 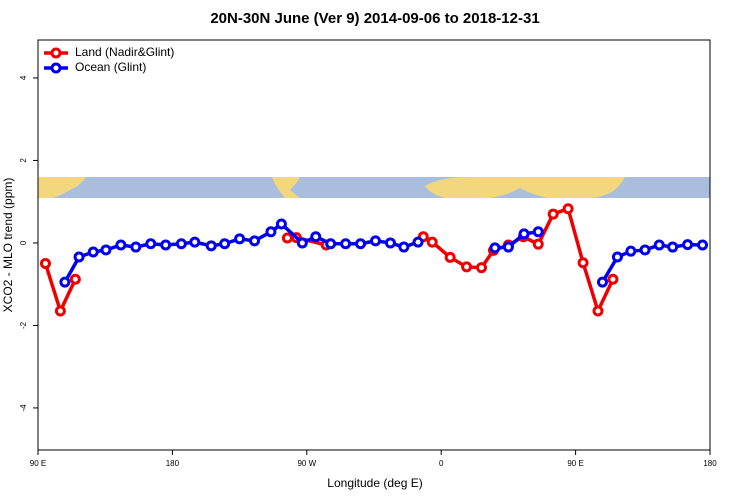 What do you see at coordinates (374, 187) in the screenshot?
I see `map-strip` at bounding box center [374, 187].